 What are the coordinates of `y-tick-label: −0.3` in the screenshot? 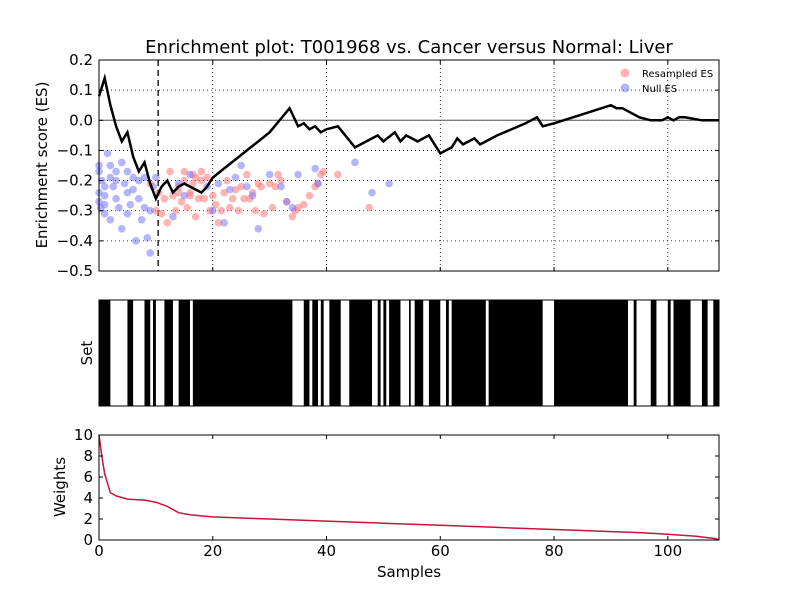 It's located at (75, 211).